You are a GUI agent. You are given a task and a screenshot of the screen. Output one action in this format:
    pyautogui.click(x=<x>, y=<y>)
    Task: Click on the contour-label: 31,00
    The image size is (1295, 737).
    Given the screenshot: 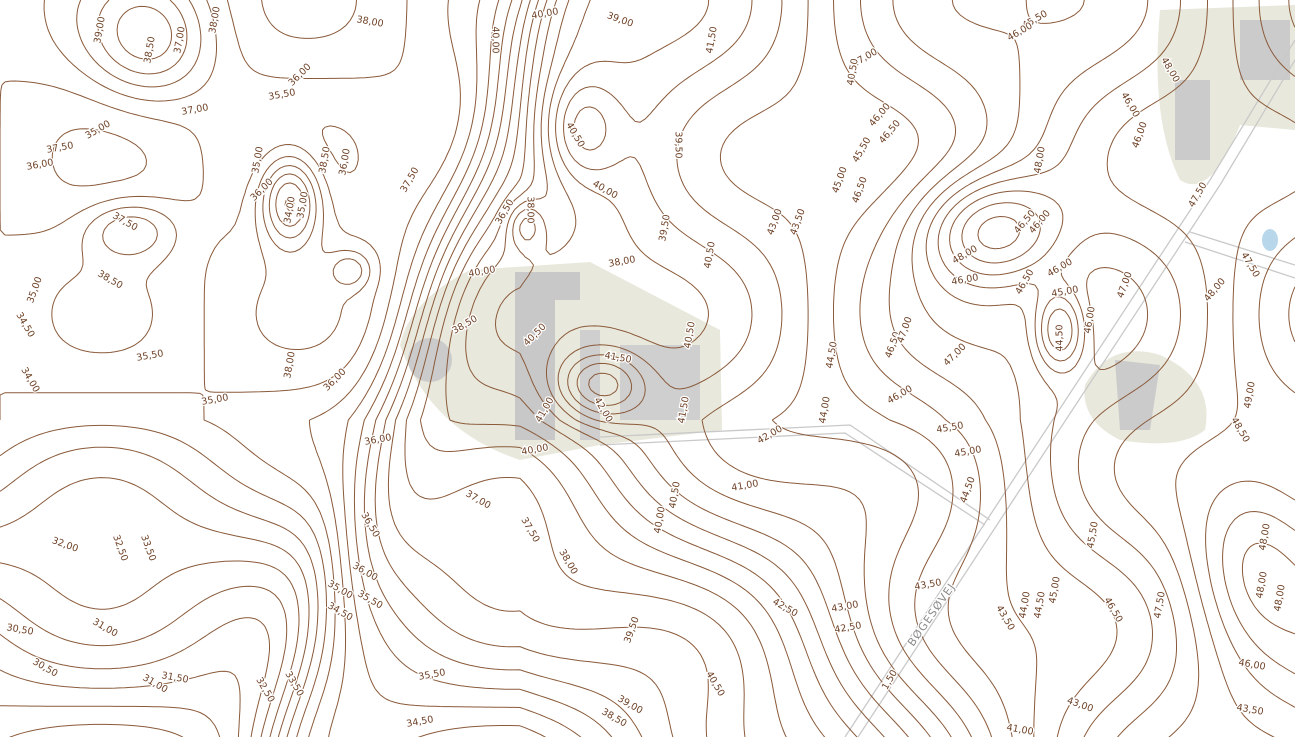 What is the action you would take?
    pyautogui.click(x=104, y=627)
    